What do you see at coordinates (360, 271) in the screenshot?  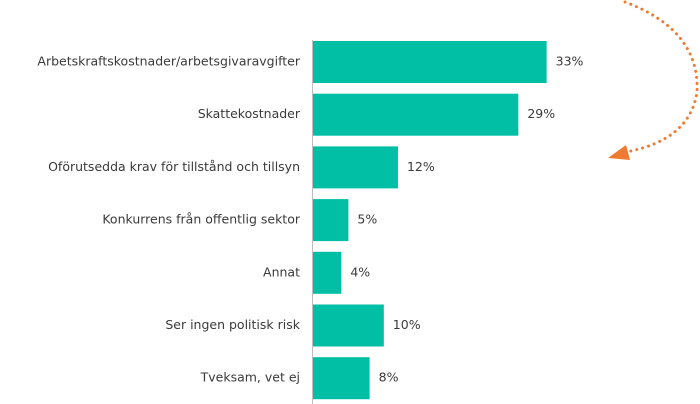 I see `value-label: 4%` at bounding box center [360, 271].